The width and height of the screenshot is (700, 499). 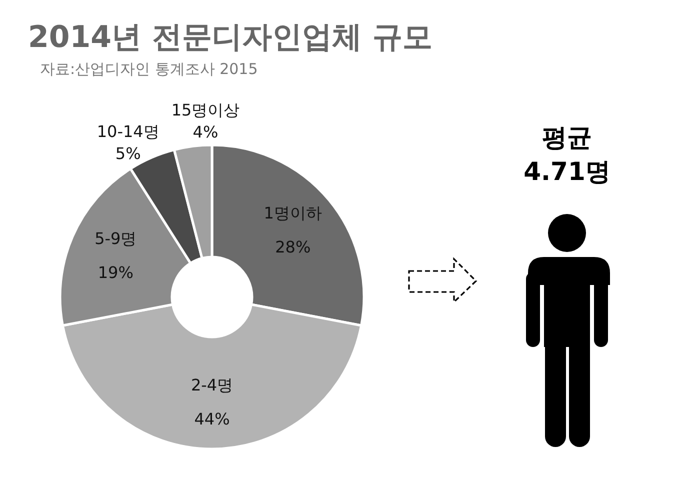 I want to click on data-label: 4%, so click(x=205, y=132).